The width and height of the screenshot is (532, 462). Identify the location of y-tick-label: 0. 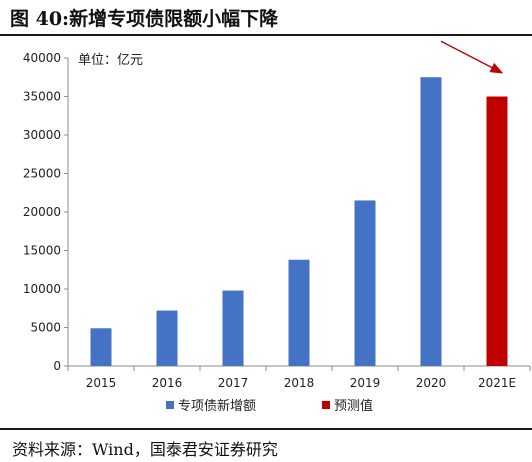
(57, 366).